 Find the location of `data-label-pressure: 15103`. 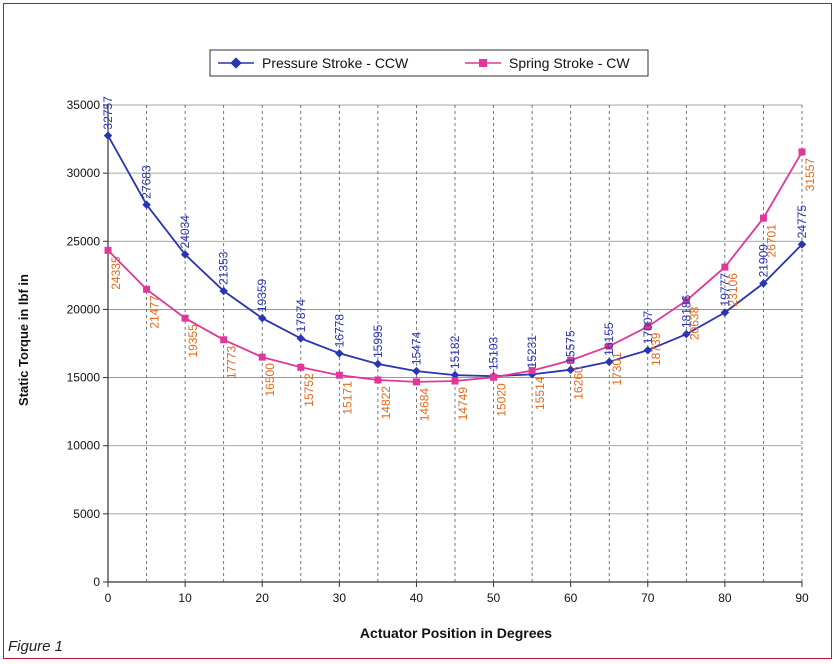

data-label-pressure: 15103 is located at coordinates (494, 353).